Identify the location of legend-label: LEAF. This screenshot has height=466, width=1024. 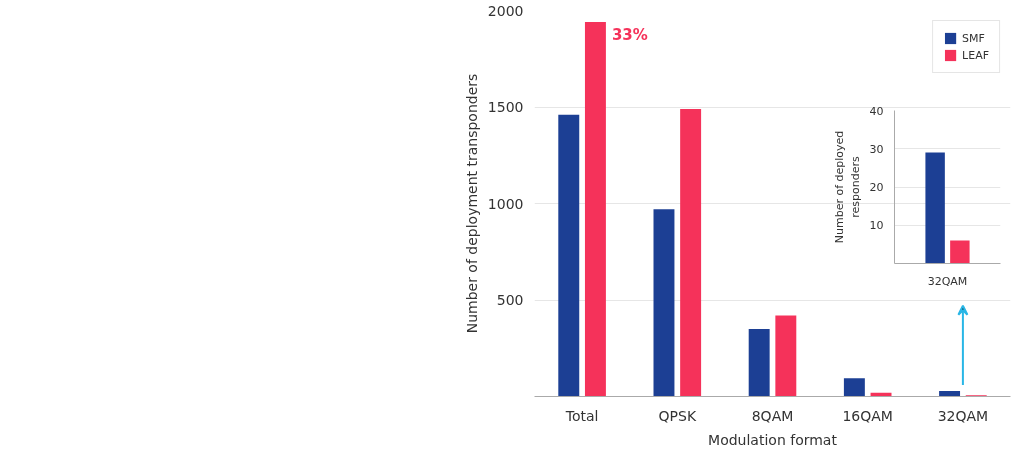
(975, 55).